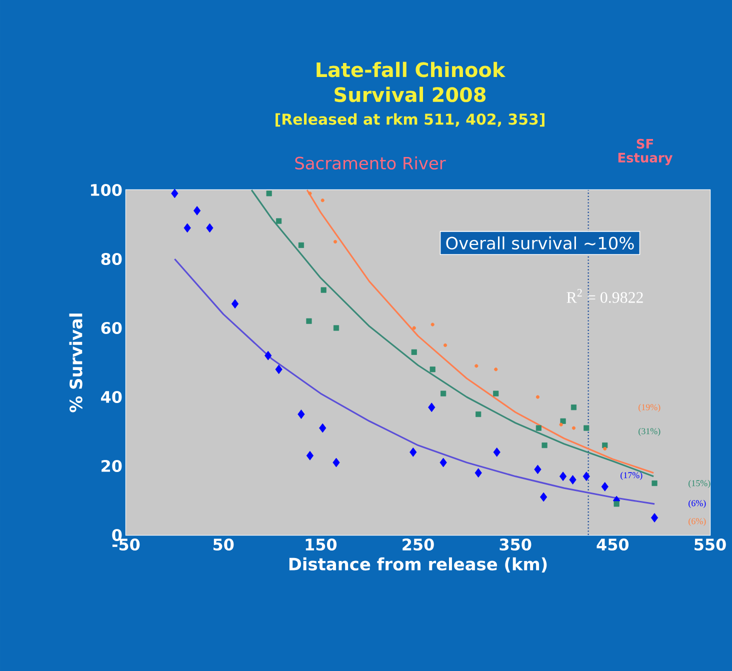  Describe the element at coordinates (649, 408) in the screenshot. I see `annotation: (19%)` at that location.